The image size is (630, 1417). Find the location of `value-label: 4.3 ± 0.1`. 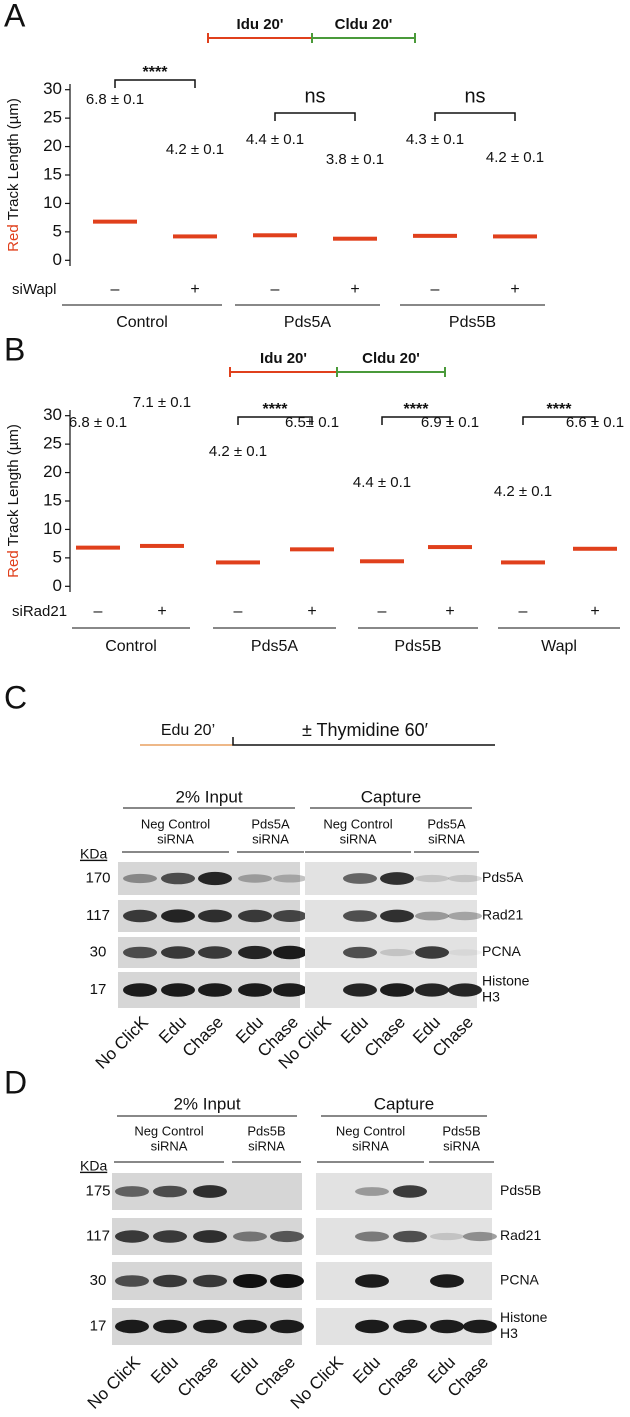

value-label: 4.3 ± 0.1 is located at coordinates (435, 139).